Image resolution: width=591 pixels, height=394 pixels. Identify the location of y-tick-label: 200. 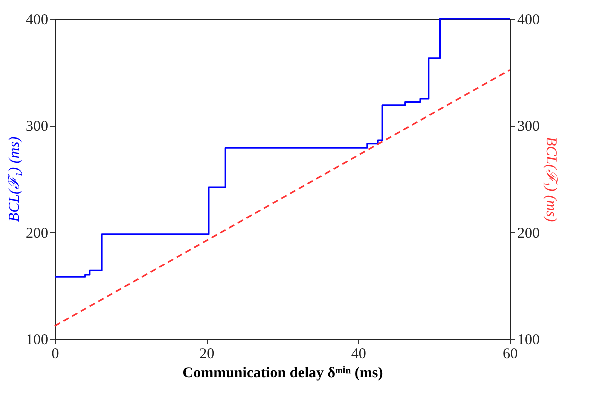
(37, 234).